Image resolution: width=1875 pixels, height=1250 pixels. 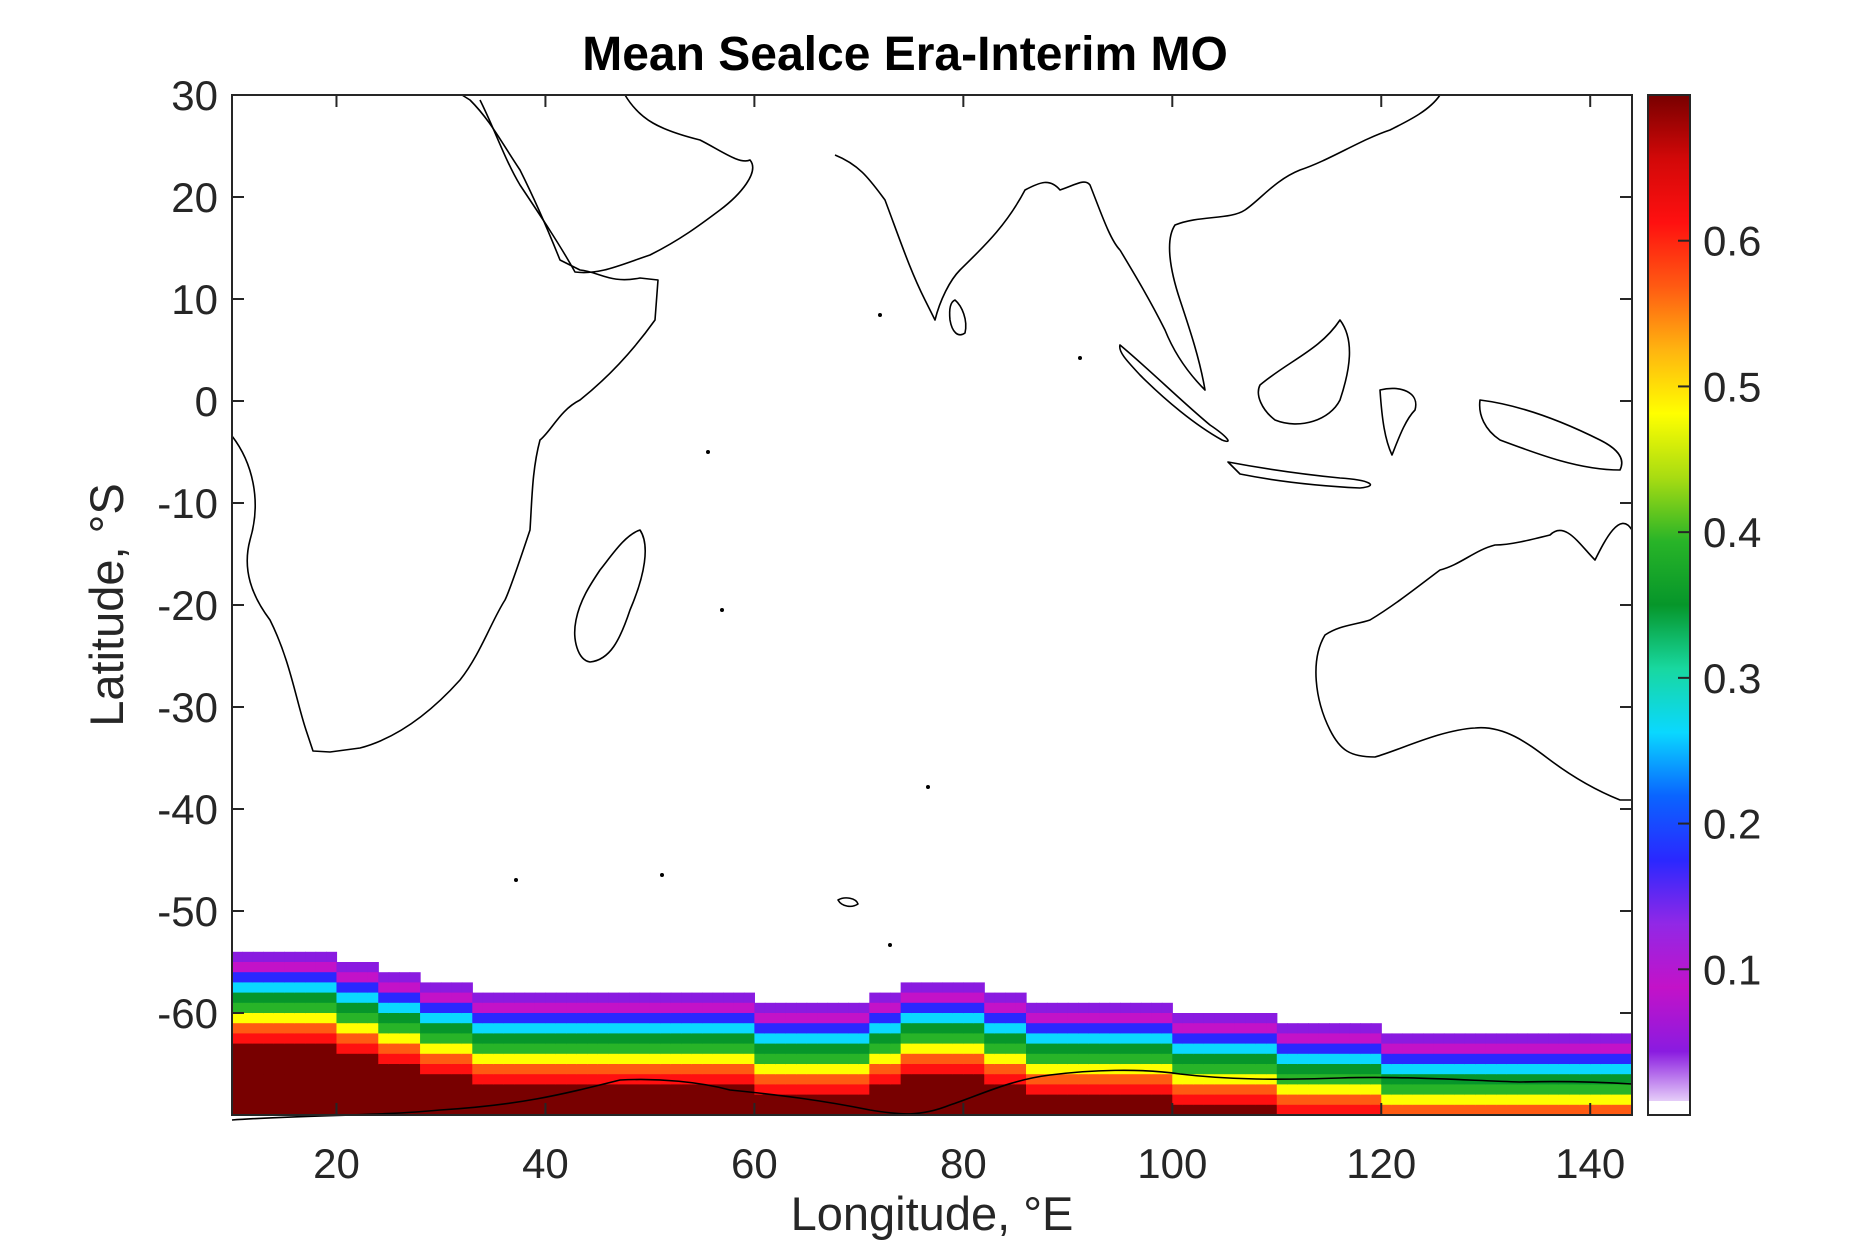 I want to click on x-tick-label: 60, so click(x=754, y=1163).